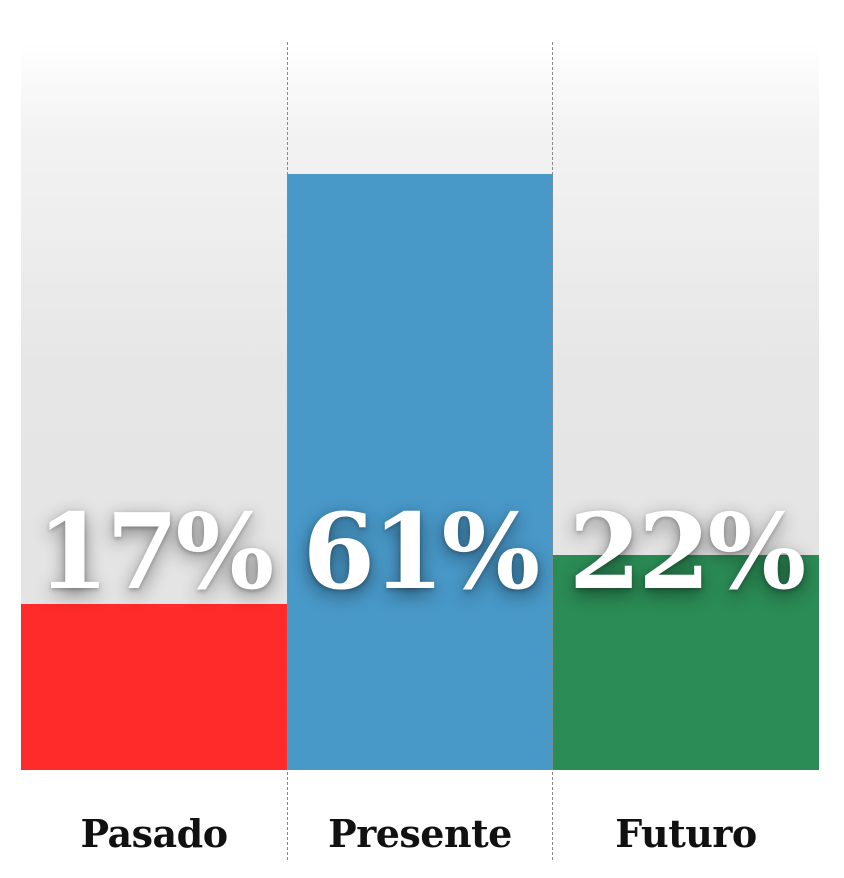 The height and width of the screenshot is (878, 844). Describe the element at coordinates (420, 833) in the screenshot. I see `category-label-presente: Presente` at that location.